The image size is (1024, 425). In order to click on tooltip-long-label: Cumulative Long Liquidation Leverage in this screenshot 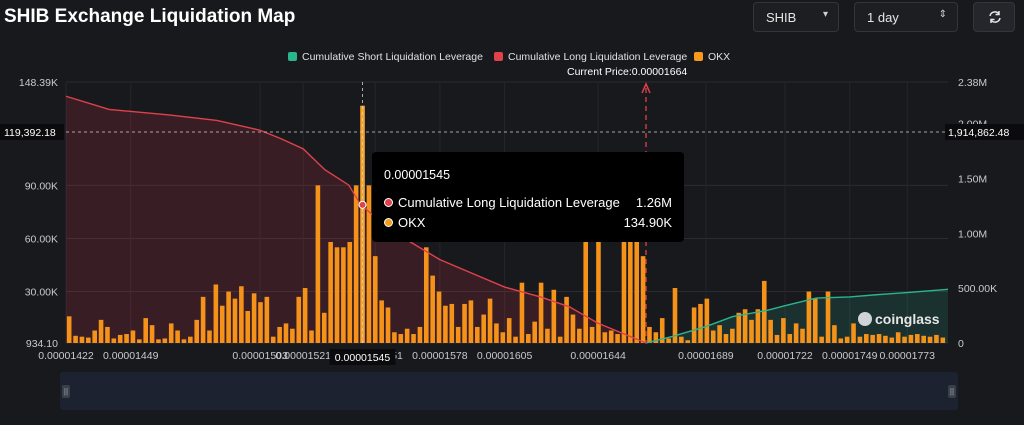, I will do `click(509, 202)`.